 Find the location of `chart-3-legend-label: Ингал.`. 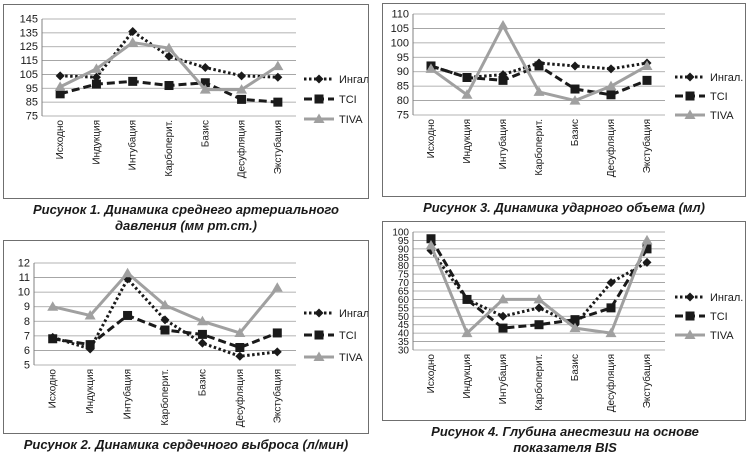

chart-3-legend-label: Ингал. is located at coordinates (726, 78).